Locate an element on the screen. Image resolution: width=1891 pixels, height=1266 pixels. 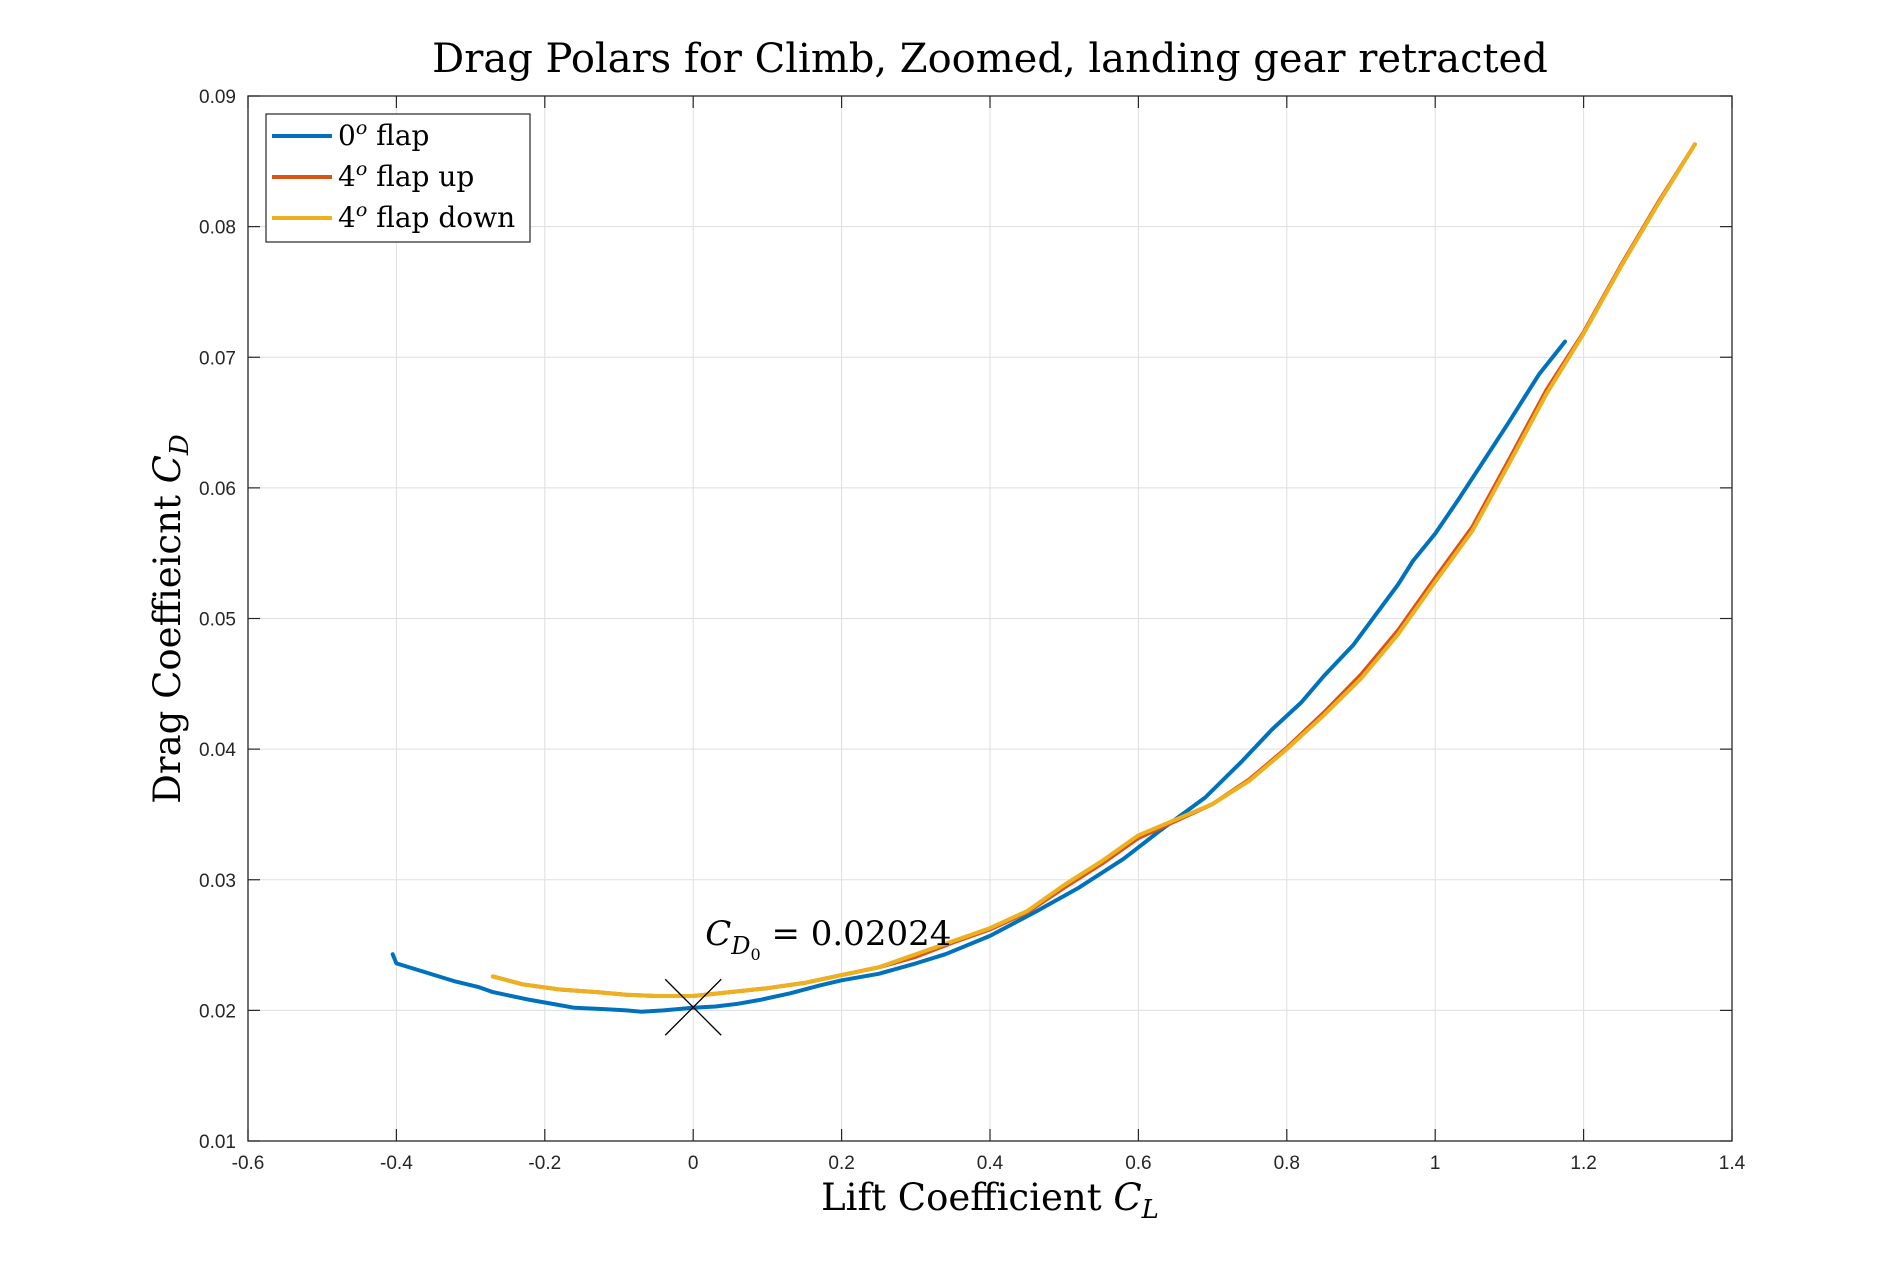
x-tick-label: 1.4 is located at coordinates (1732, 1163).